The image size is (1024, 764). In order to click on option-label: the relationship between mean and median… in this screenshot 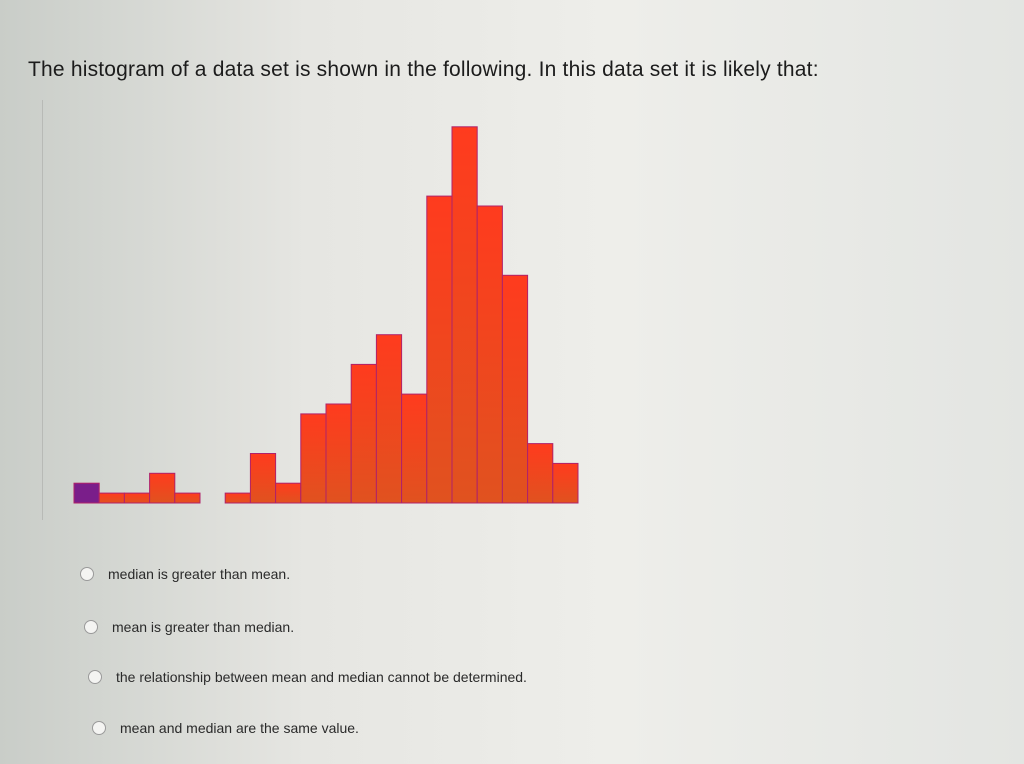, I will do `click(321, 677)`.